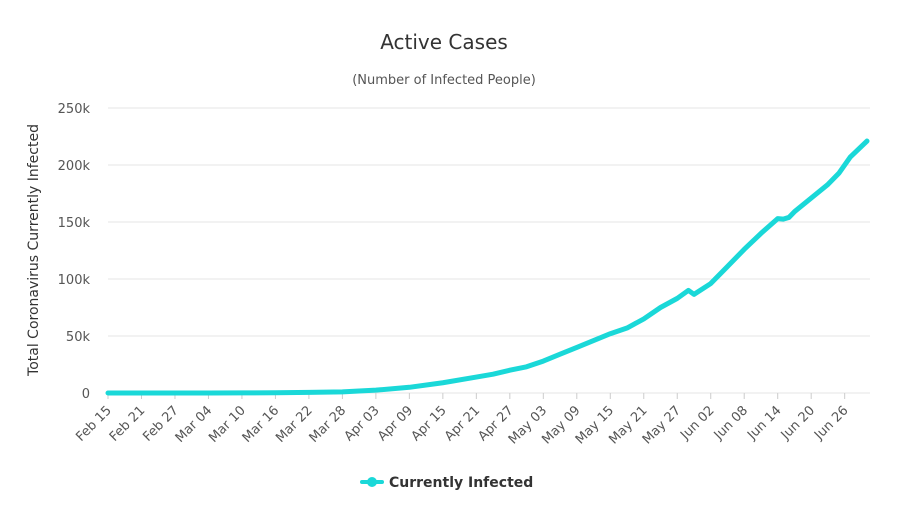 The image size is (898, 515). What do you see at coordinates (831, 423) in the screenshot?
I see `x-tick-label: Jun 26` at bounding box center [831, 423].